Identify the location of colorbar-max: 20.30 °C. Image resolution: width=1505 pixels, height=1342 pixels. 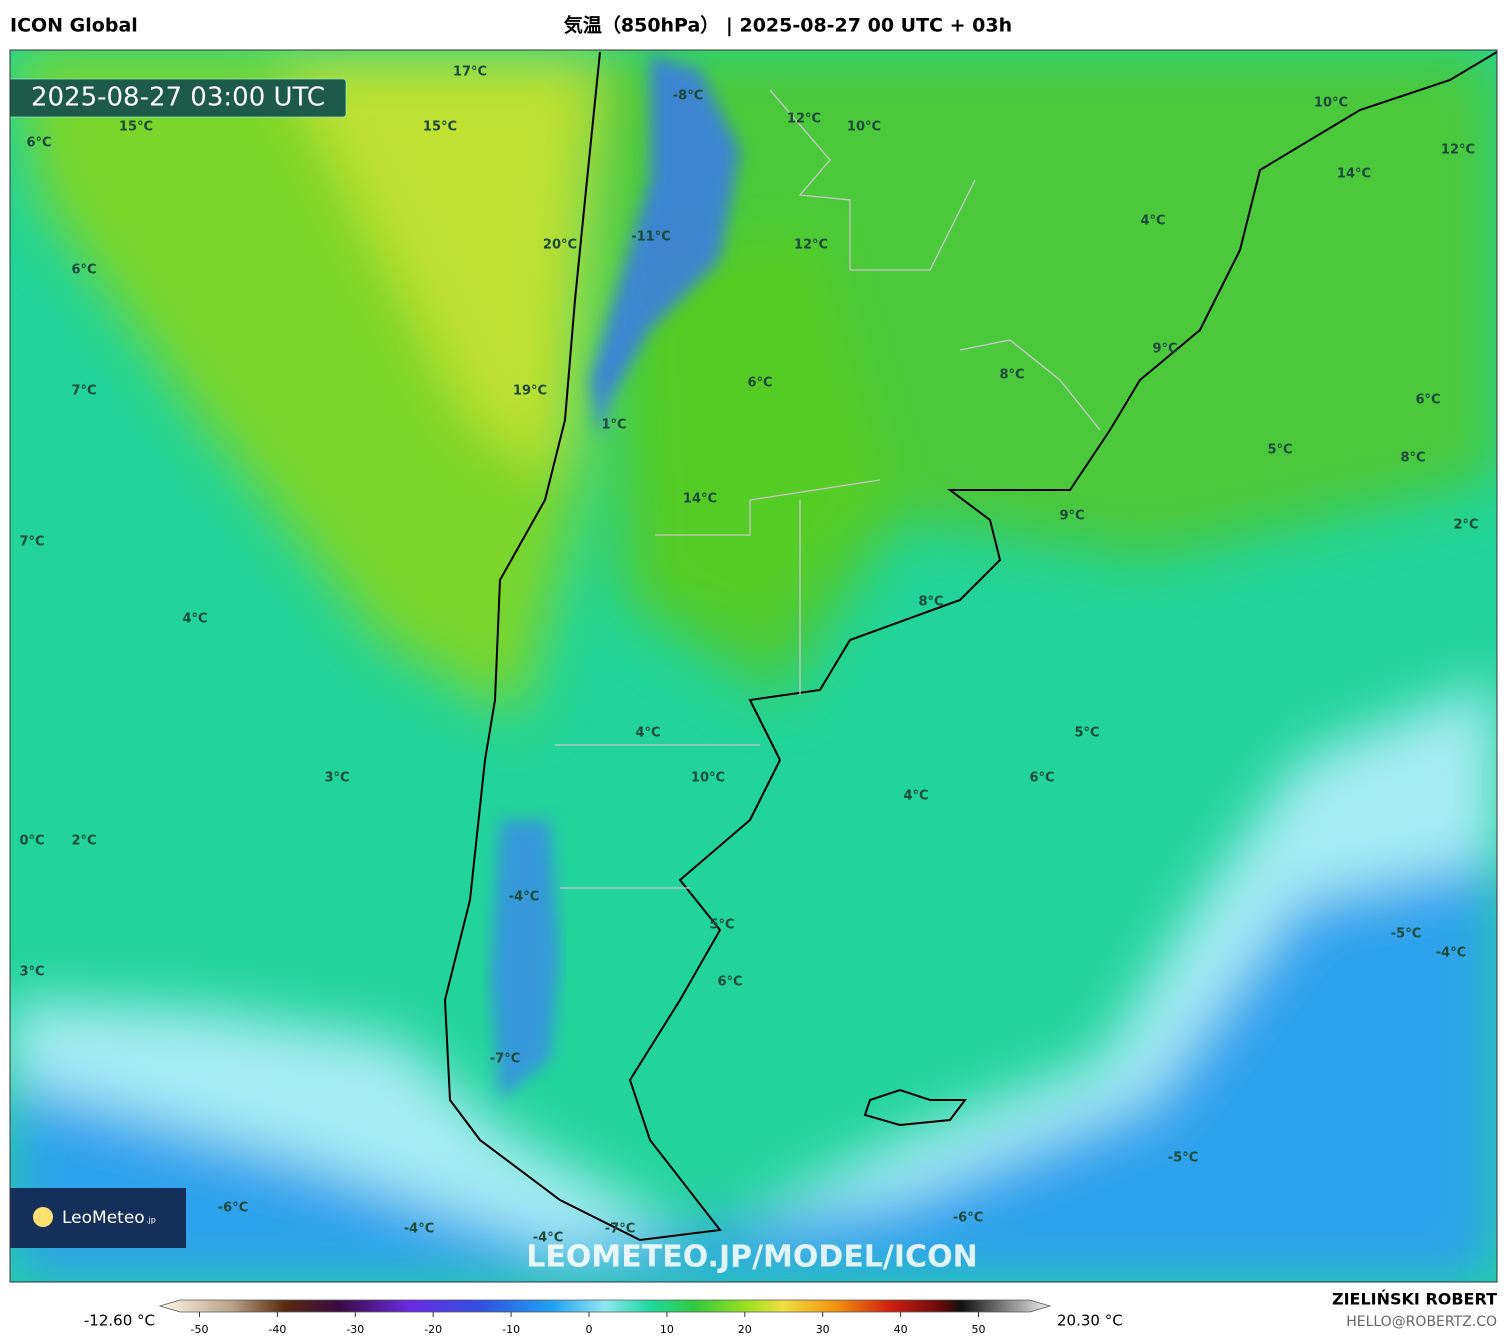
(1090, 1321).